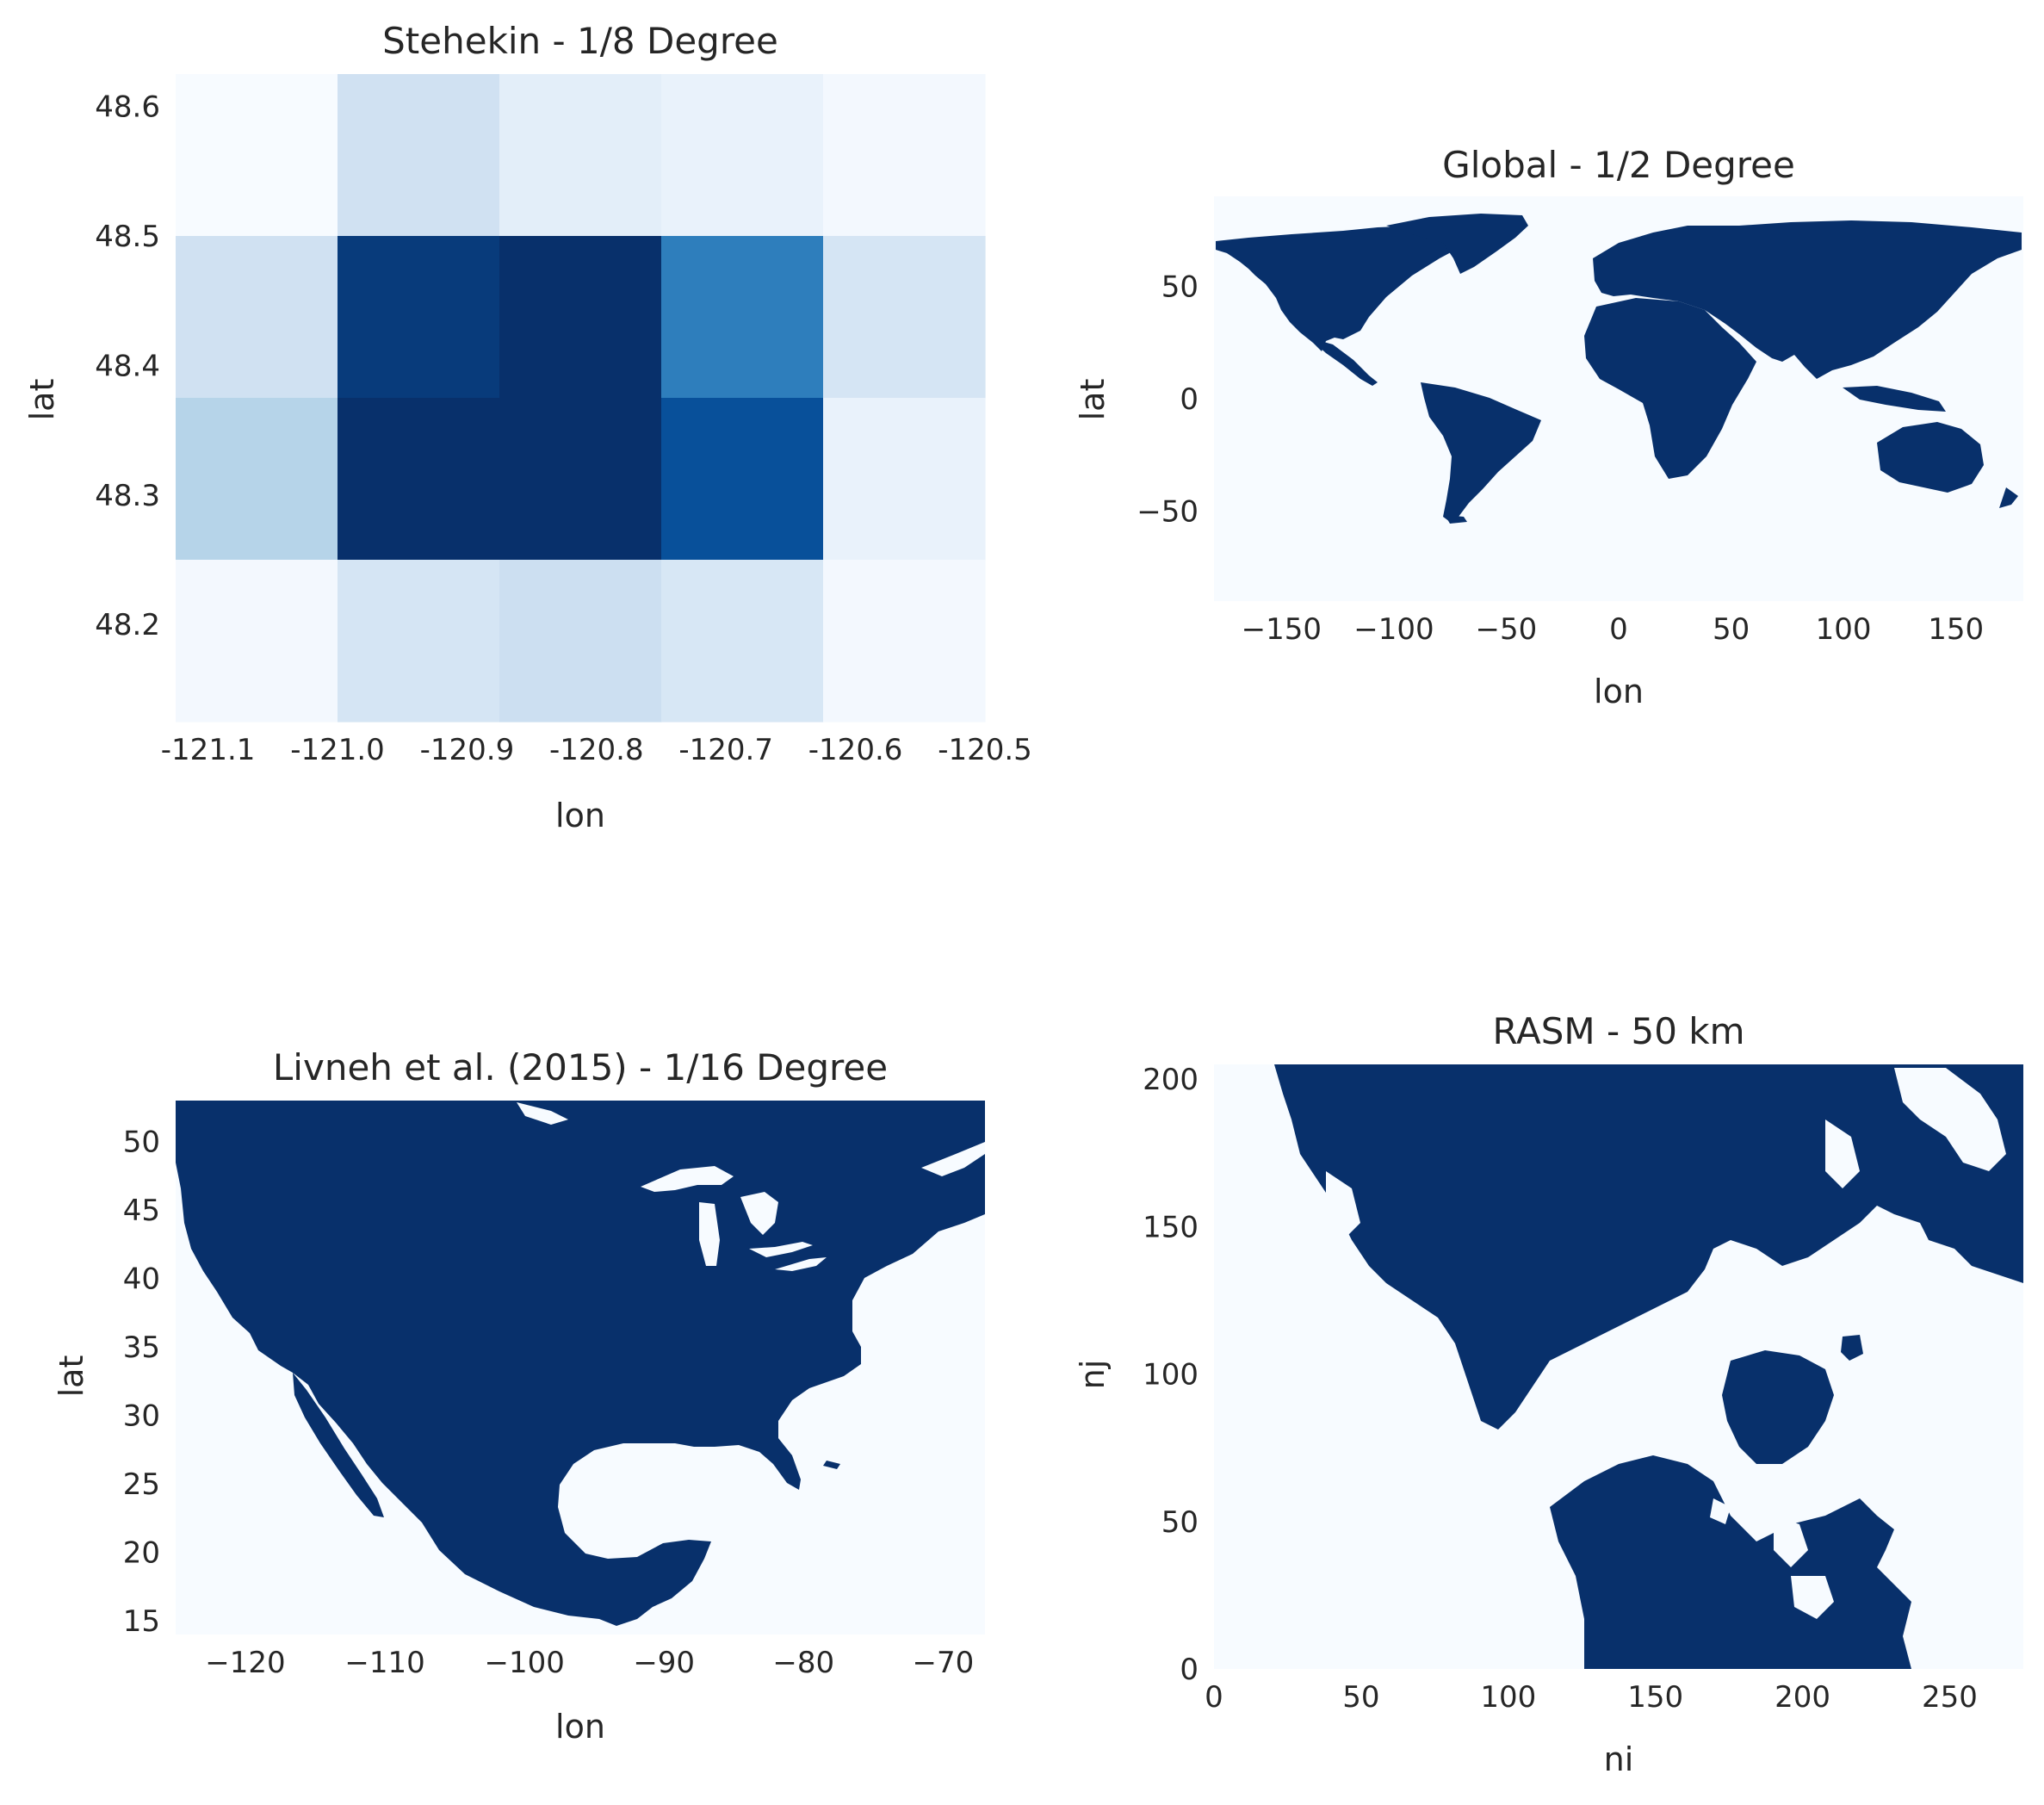  Describe the element at coordinates (141, 1553) in the screenshot. I see `y-tick-label: 20` at that location.